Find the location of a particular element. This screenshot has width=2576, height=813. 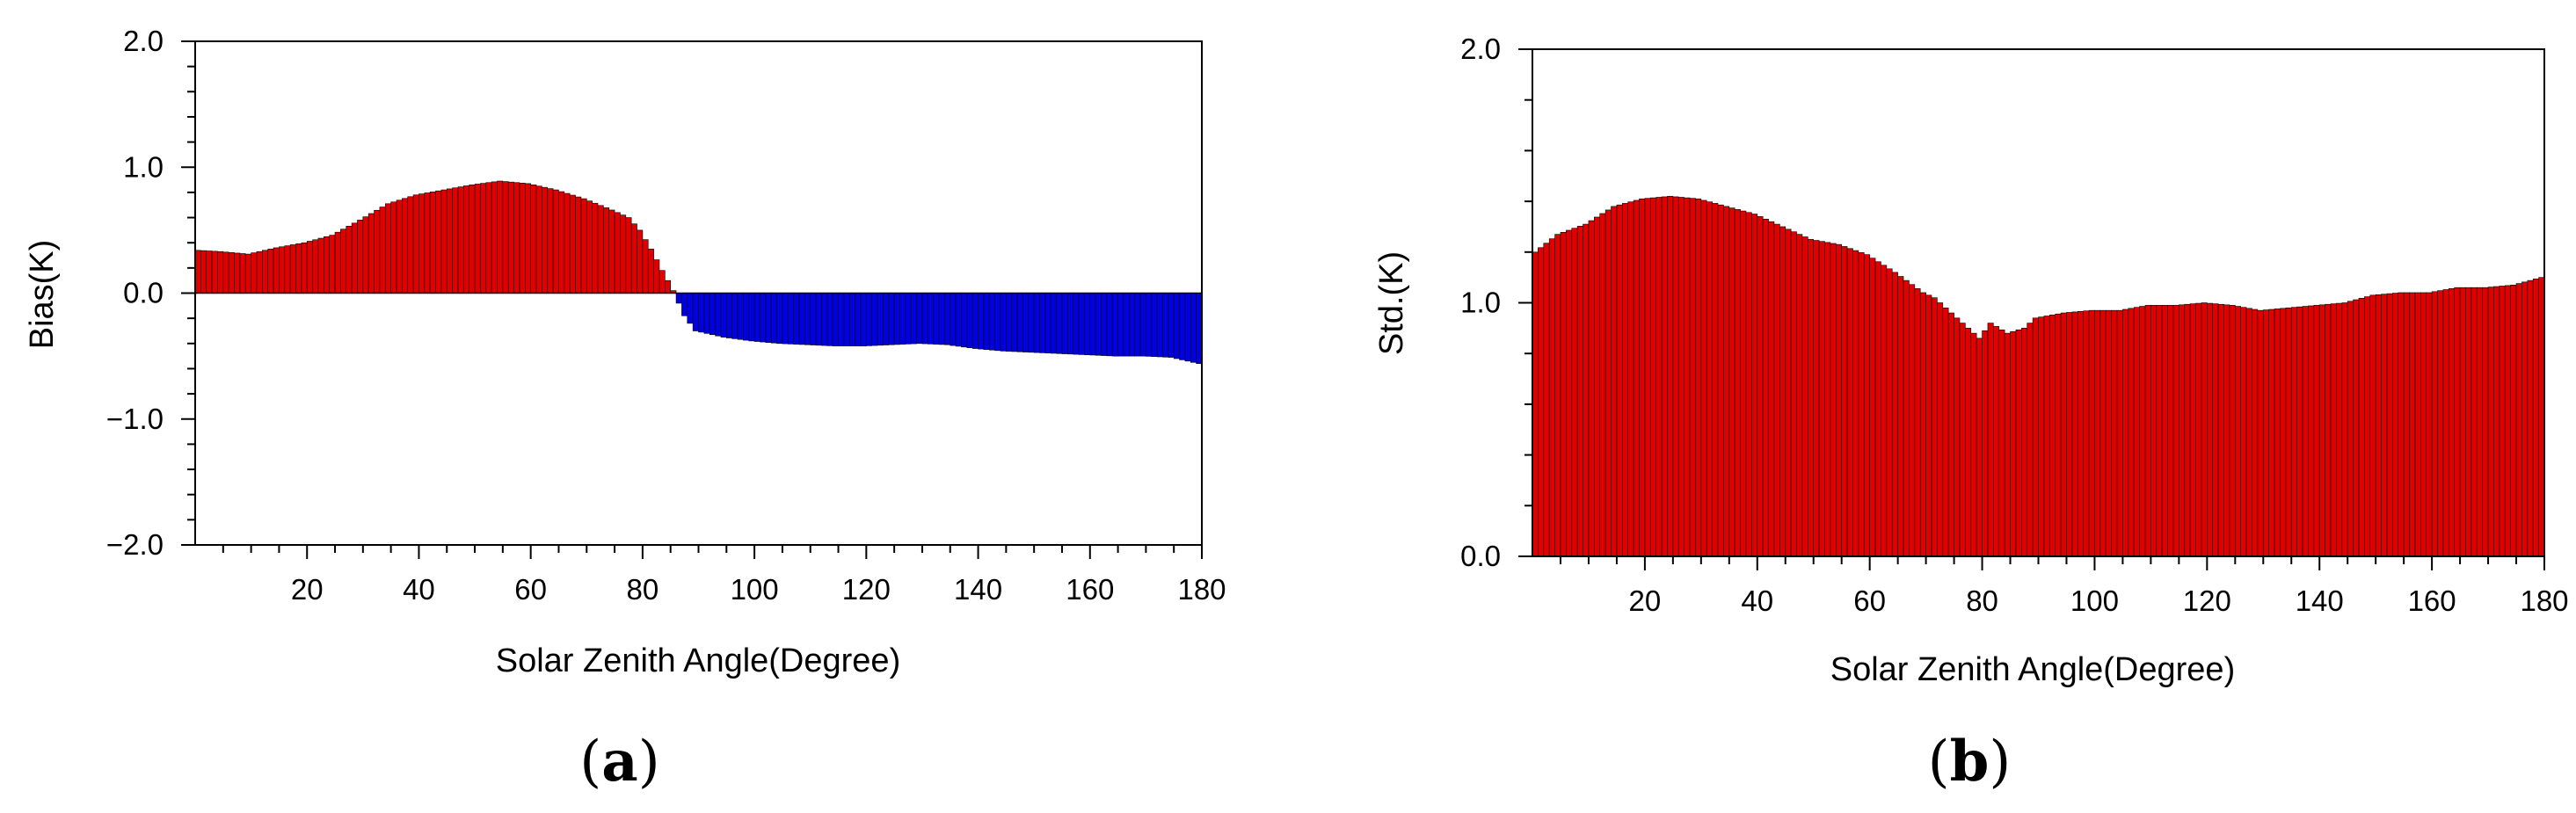

std-x-tick-label: 180 is located at coordinates (2544, 600).